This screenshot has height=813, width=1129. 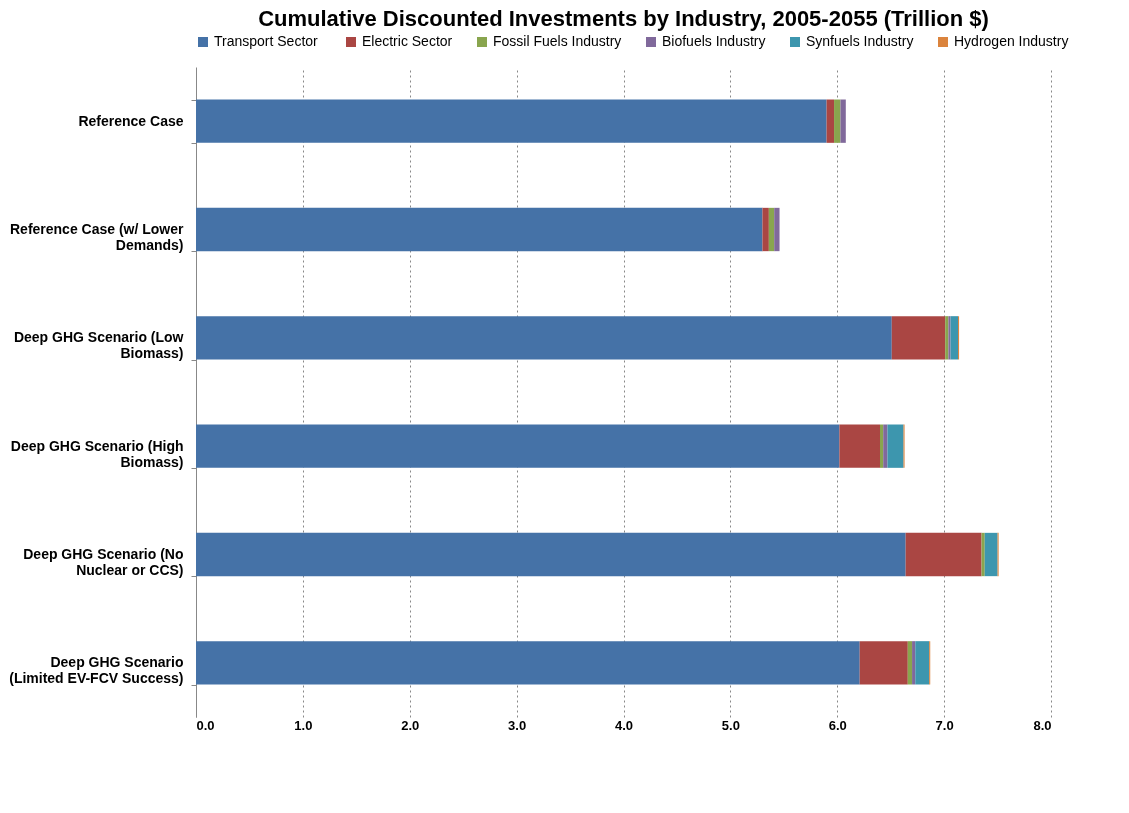 What do you see at coordinates (103, 562) in the screenshot?
I see `y-tick-label: Deep GHG Scenario (No Nuclear or CCS)` at bounding box center [103, 562].